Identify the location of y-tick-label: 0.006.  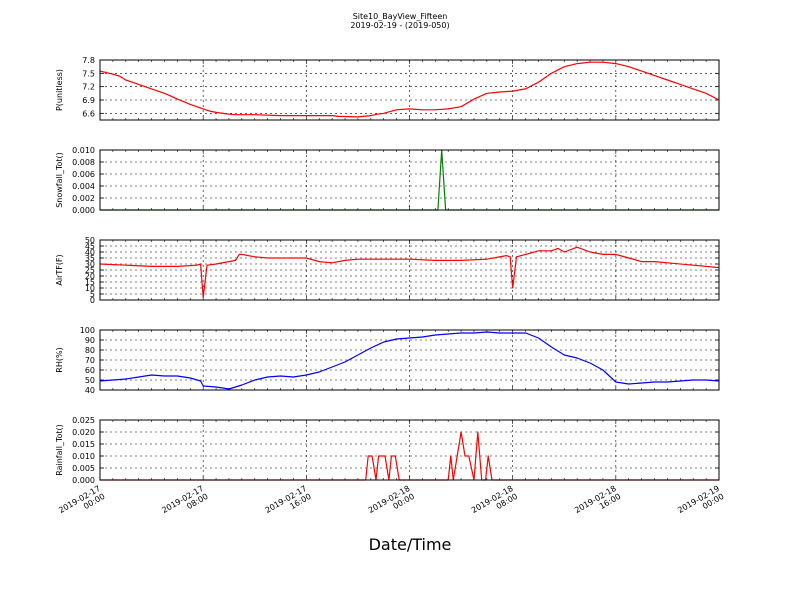
(83, 174).